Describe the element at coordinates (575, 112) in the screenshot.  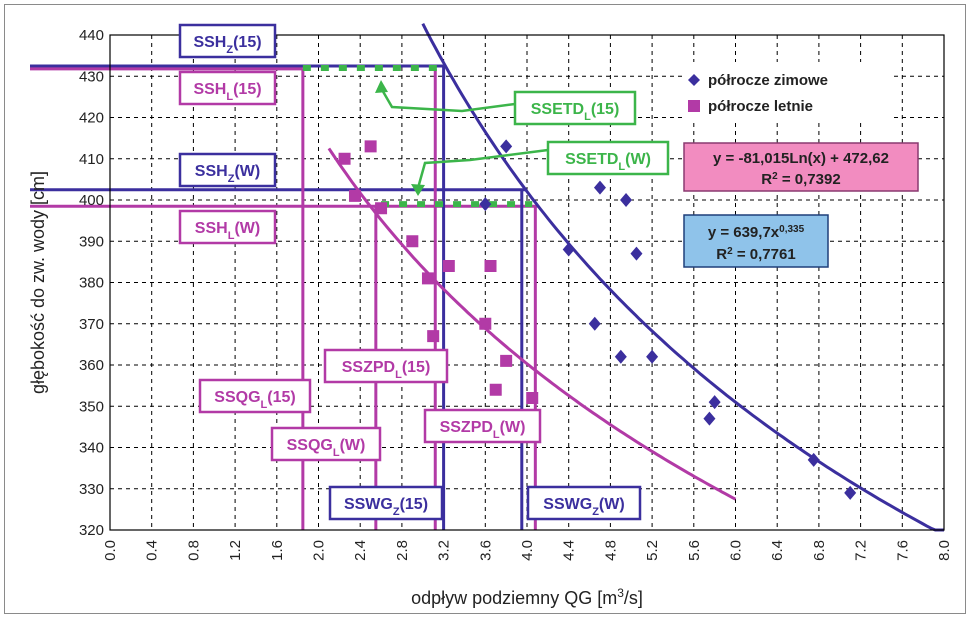
I see `annotation-label: SSETDL(15)` at that location.